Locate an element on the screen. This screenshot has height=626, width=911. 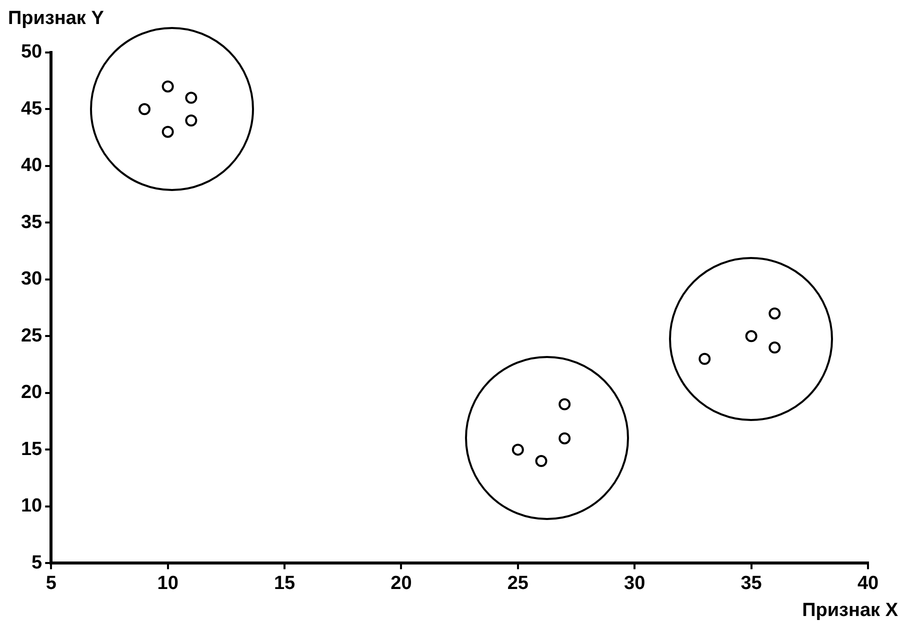
y-tick-label: 35 is located at coordinates (31, 222).